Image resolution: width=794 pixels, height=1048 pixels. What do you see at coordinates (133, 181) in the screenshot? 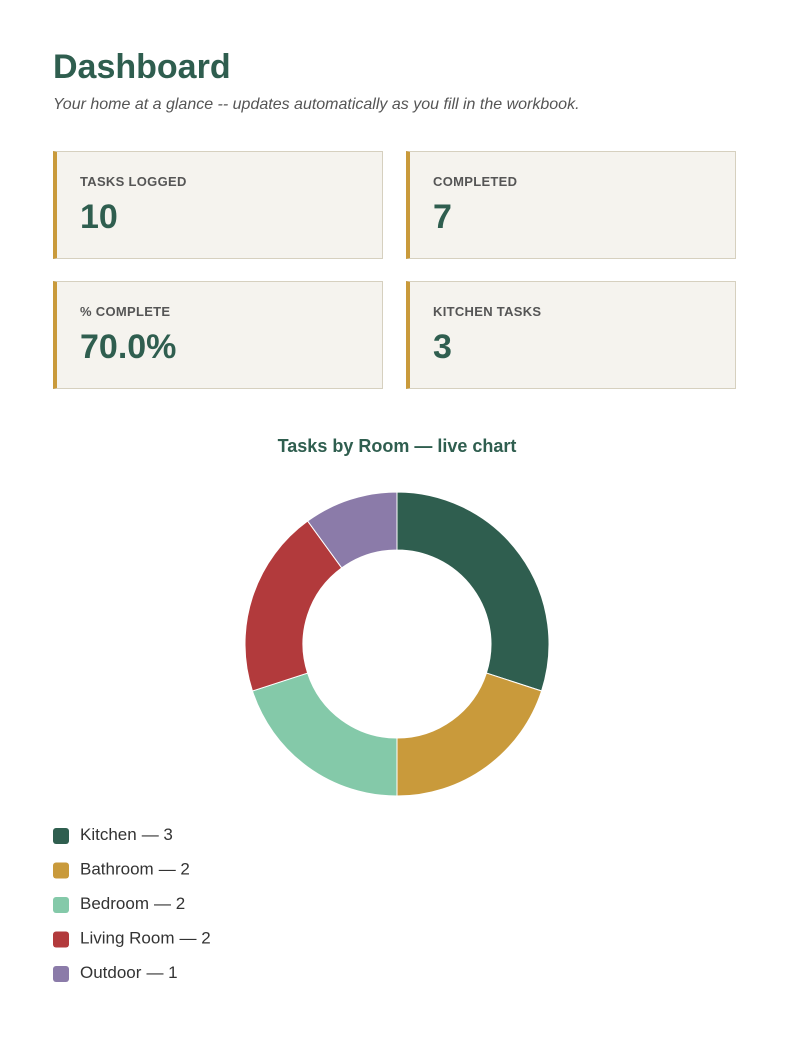
I see `stat-label: TASKS LOGGED` at bounding box center [133, 181].